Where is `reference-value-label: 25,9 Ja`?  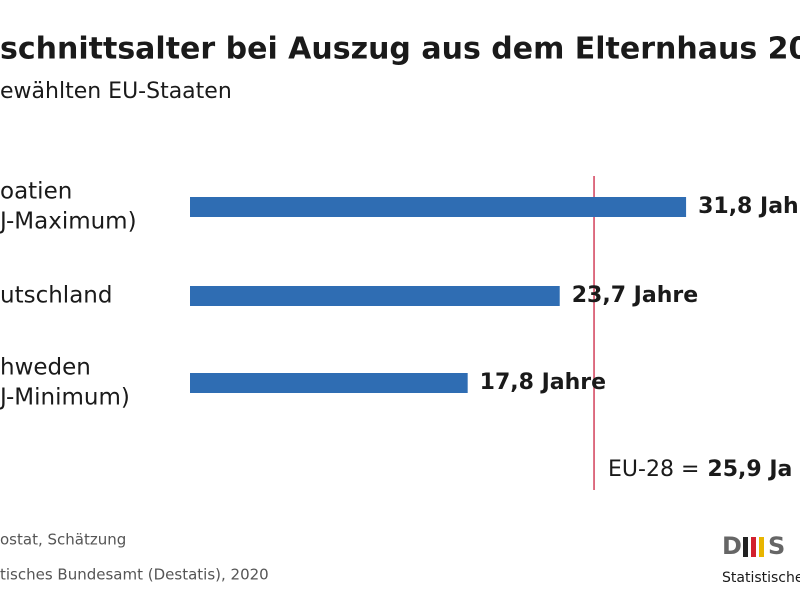
reference-value-label: 25,9 Ja is located at coordinates (749, 469).